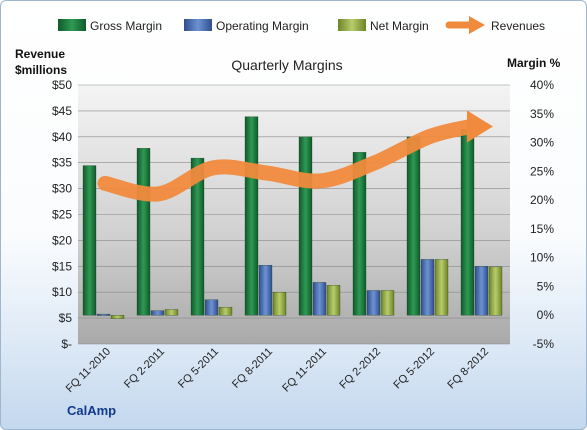 This screenshot has width=587, height=430. I want to click on x-tick-label: FQ 8-2011, so click(252, 368).